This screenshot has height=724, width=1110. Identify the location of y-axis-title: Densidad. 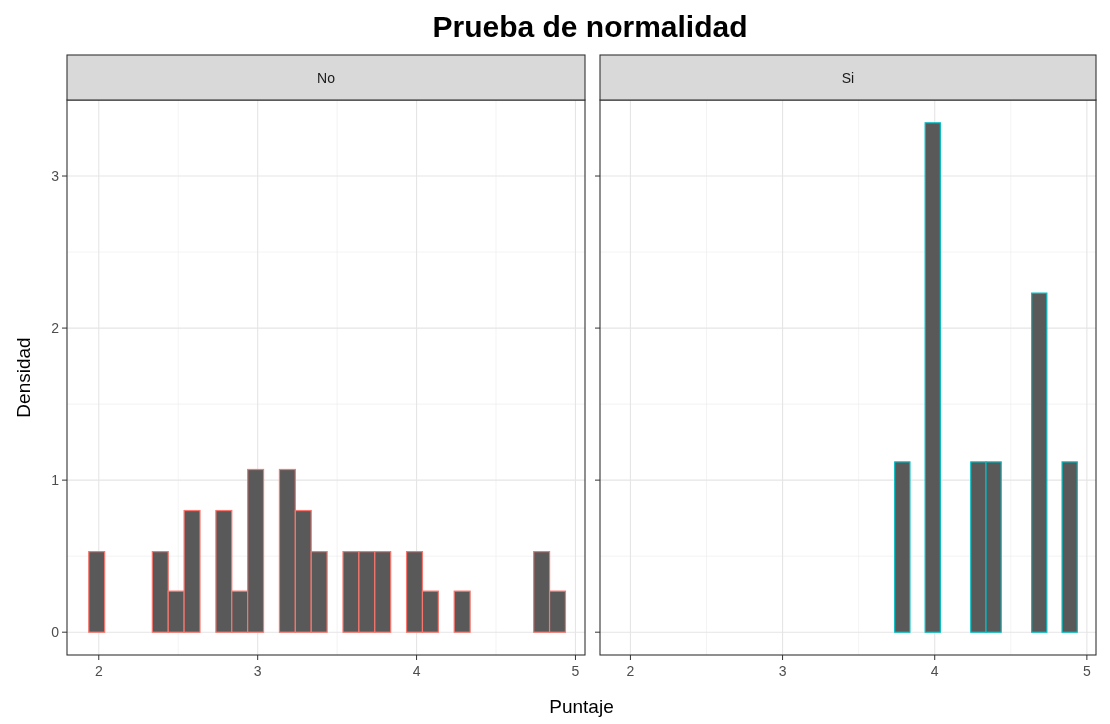
(23, 377).